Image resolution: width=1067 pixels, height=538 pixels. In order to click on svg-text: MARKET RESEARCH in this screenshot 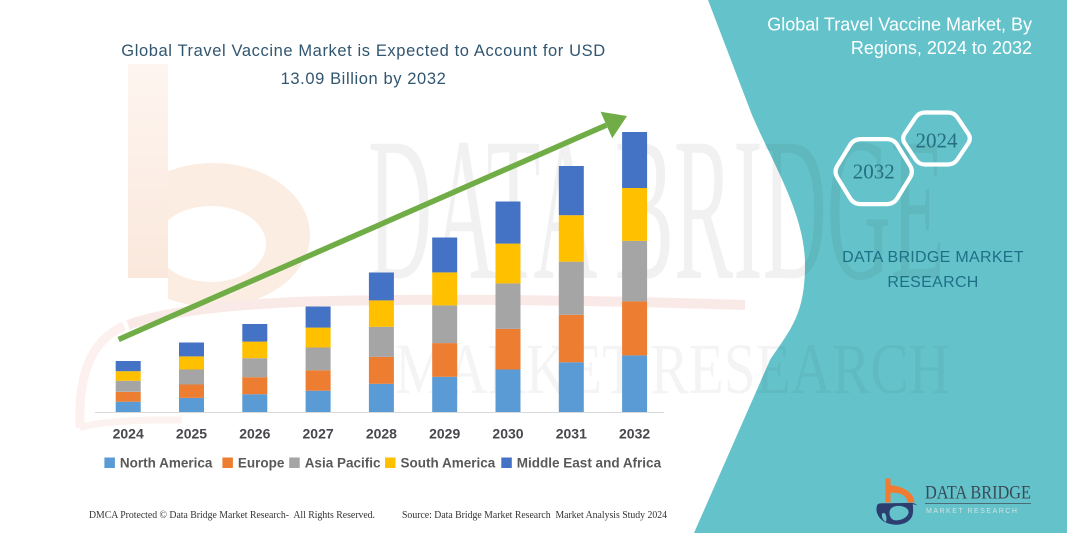, I will do `click(972, 511)`.